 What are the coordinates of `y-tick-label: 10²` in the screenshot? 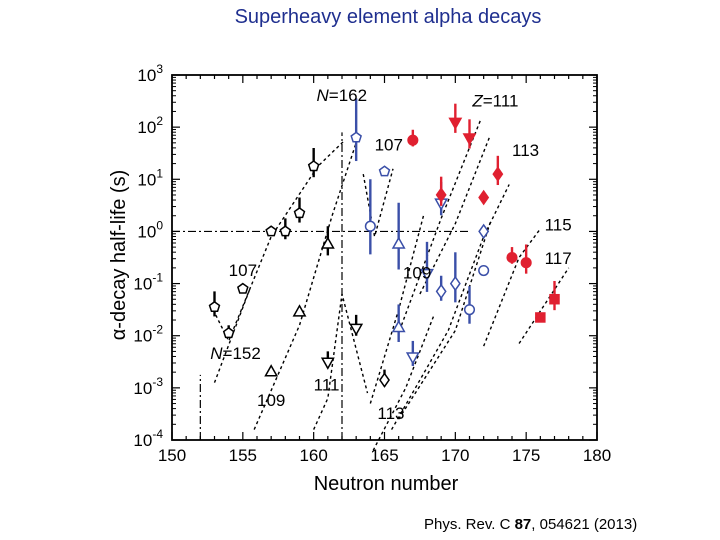 It's located at (150, 125).